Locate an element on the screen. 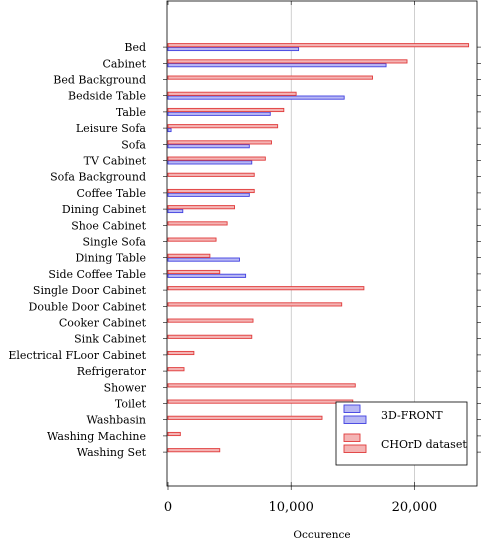  x-tick-label-1: 10,000 is located at coordinates (291, 507).